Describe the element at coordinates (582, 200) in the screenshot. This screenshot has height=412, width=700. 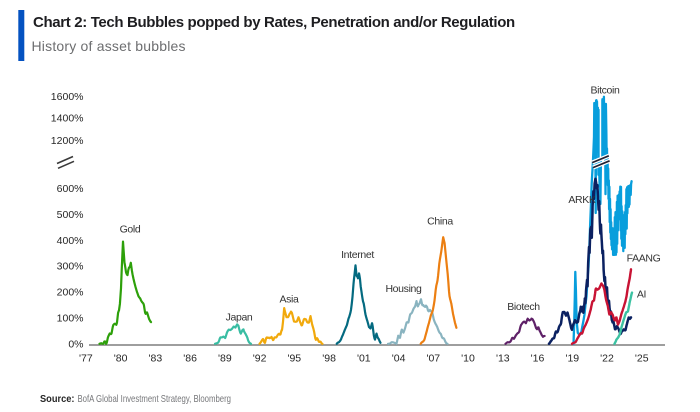
I see `svg-text: ARKK` at that location.